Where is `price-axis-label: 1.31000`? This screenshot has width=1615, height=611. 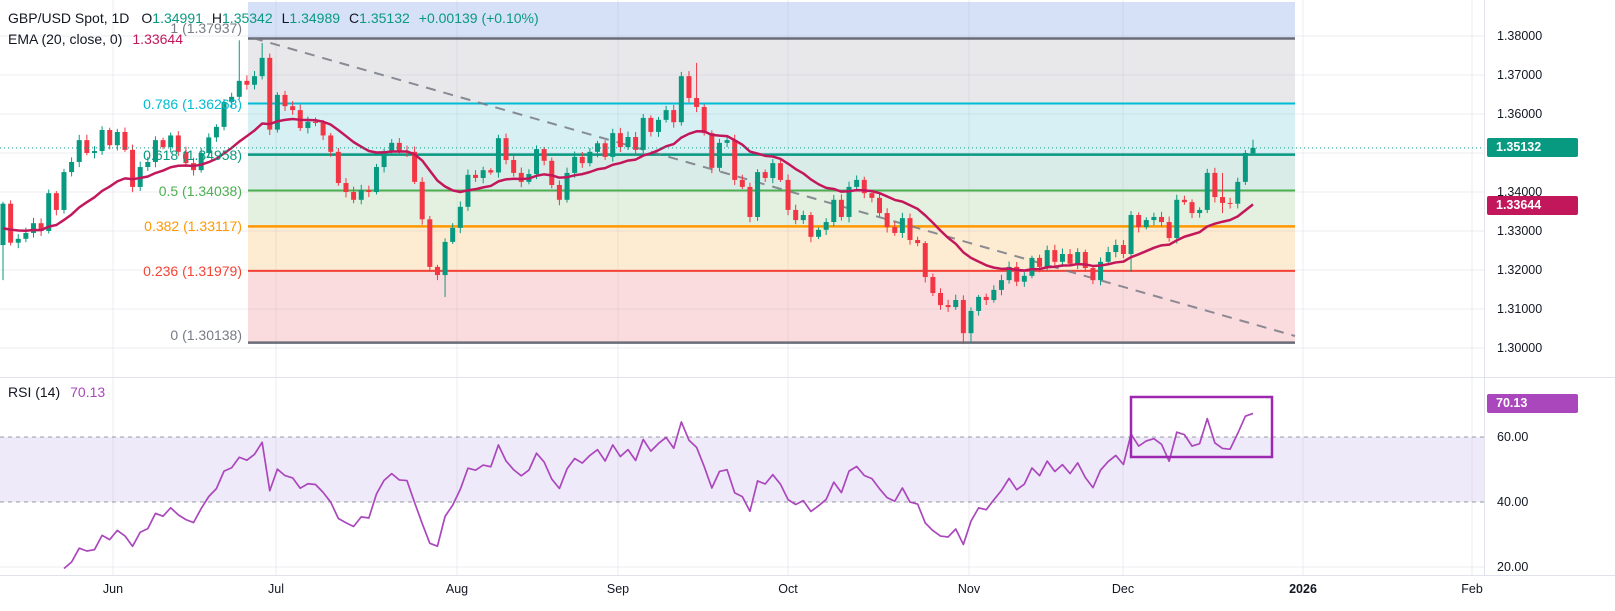
price-axis-label: 1.31000 is located at coordinates (1520, 309).